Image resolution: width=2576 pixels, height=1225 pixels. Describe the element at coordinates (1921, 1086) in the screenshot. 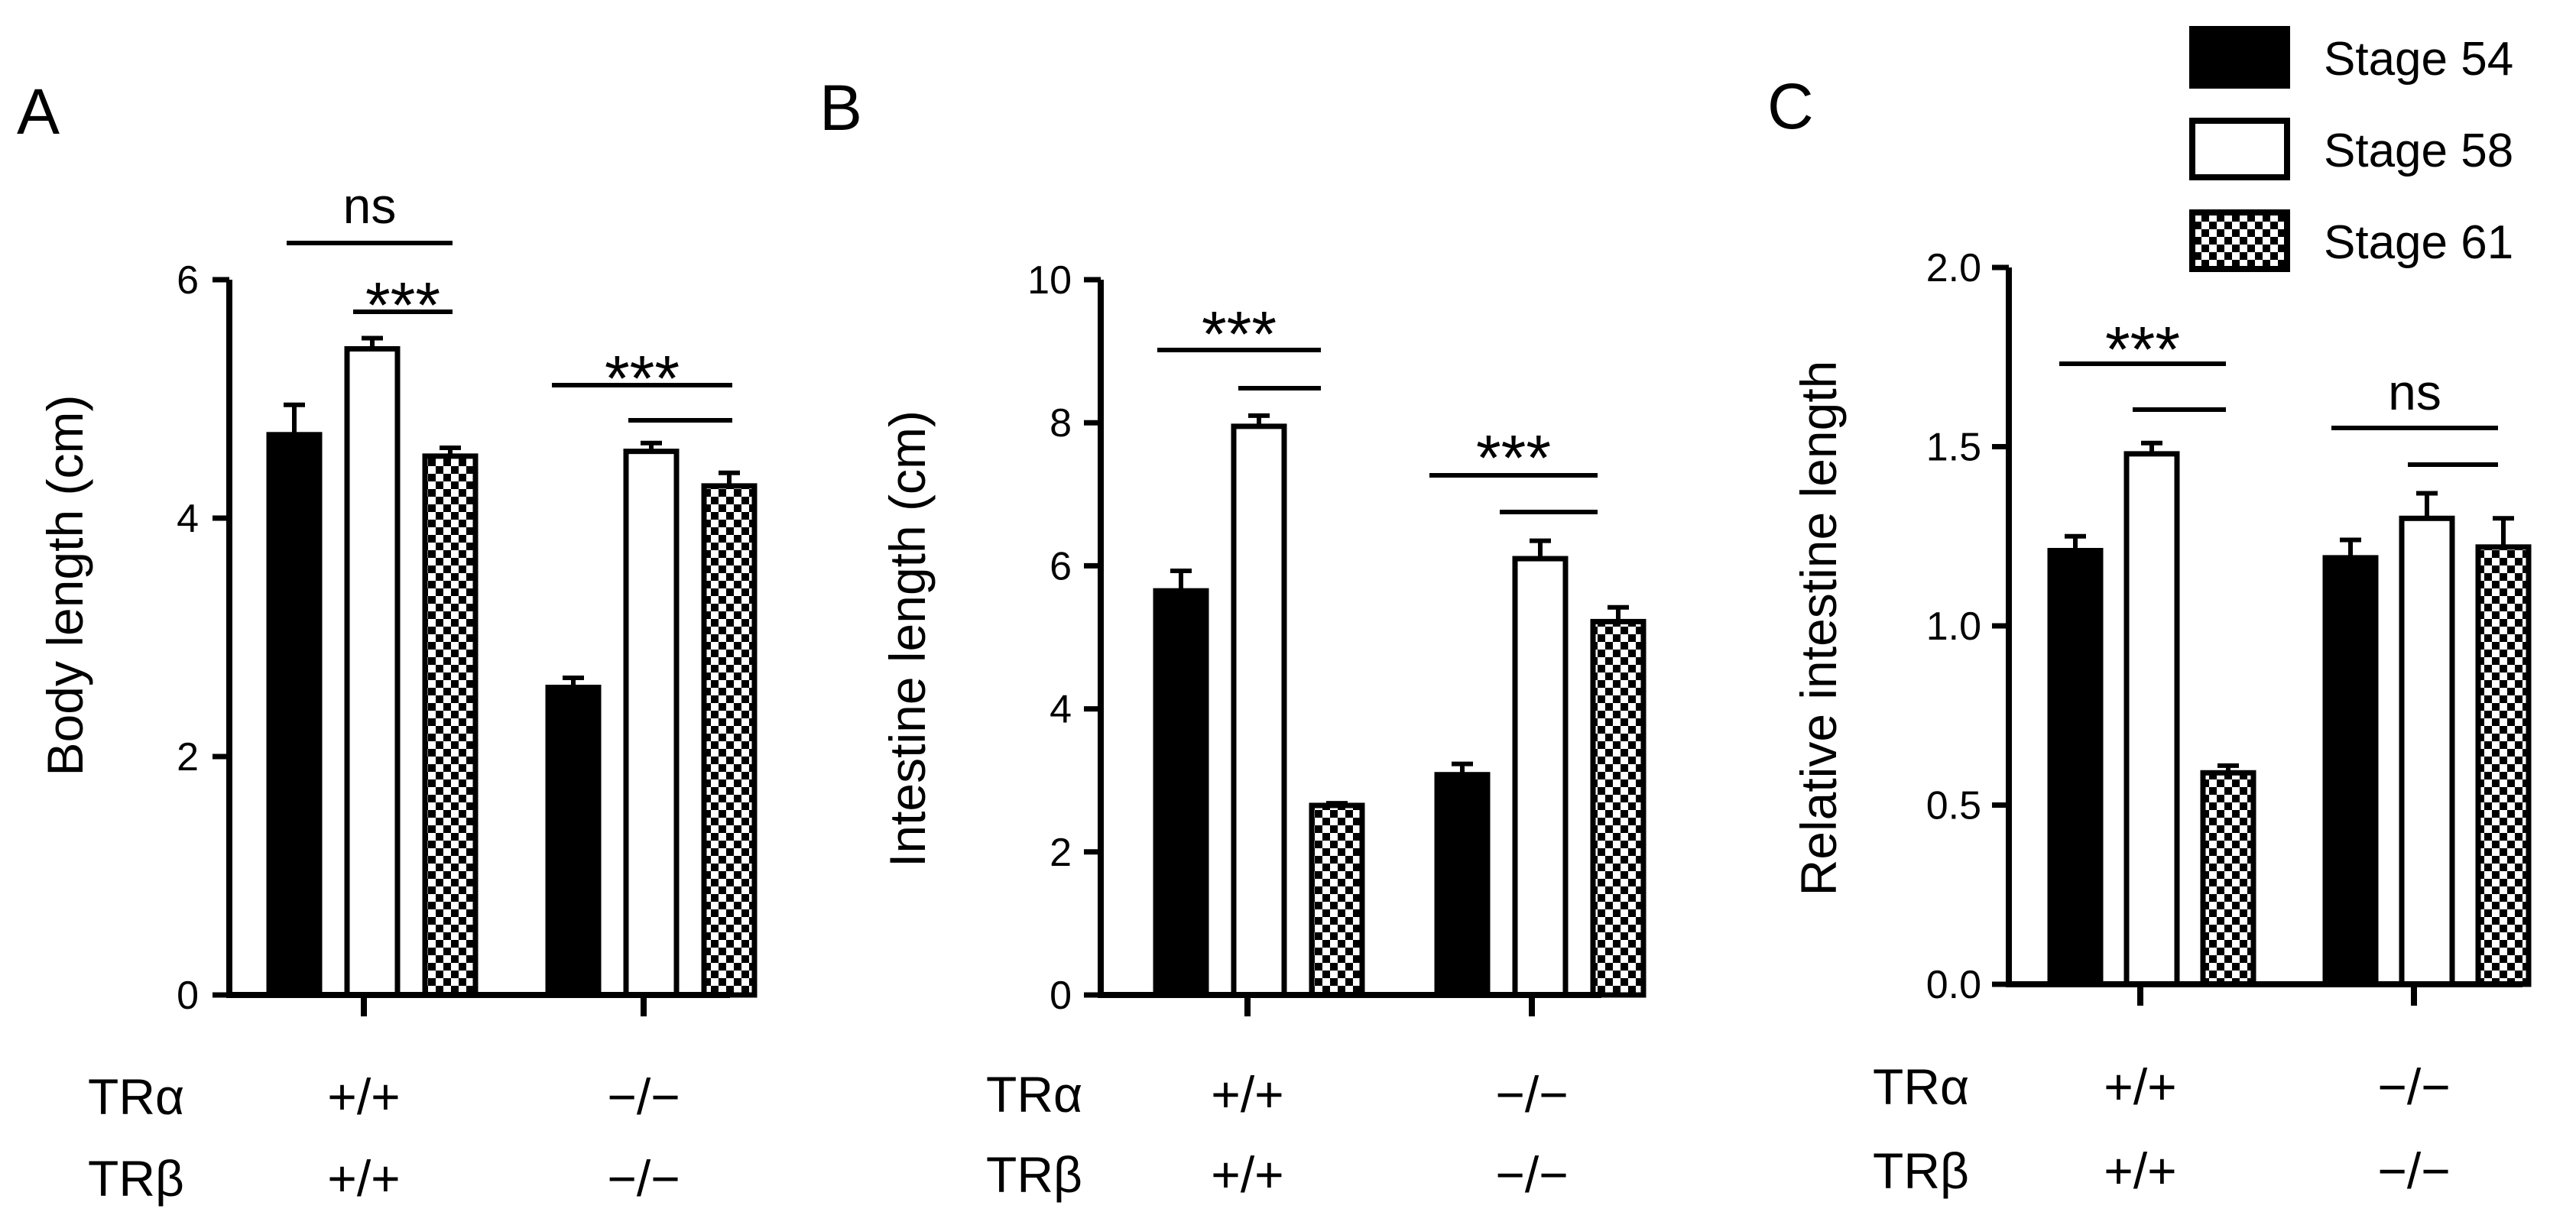

I see `trα-label-c: TRα` at that location.